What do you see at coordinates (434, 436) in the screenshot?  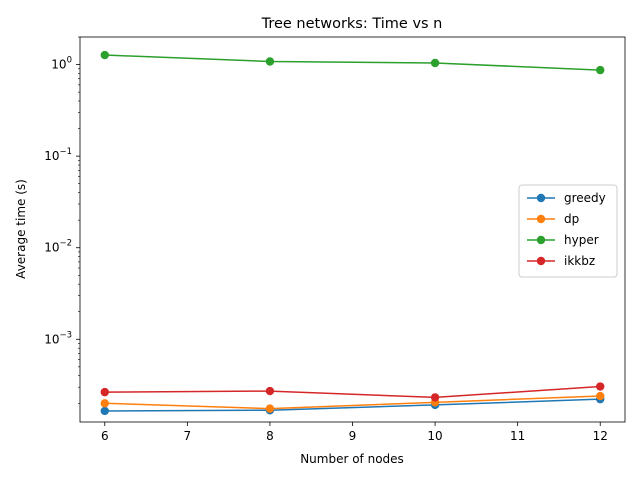 I see `x-tick-label: 10` at bounding box center [434, 436].